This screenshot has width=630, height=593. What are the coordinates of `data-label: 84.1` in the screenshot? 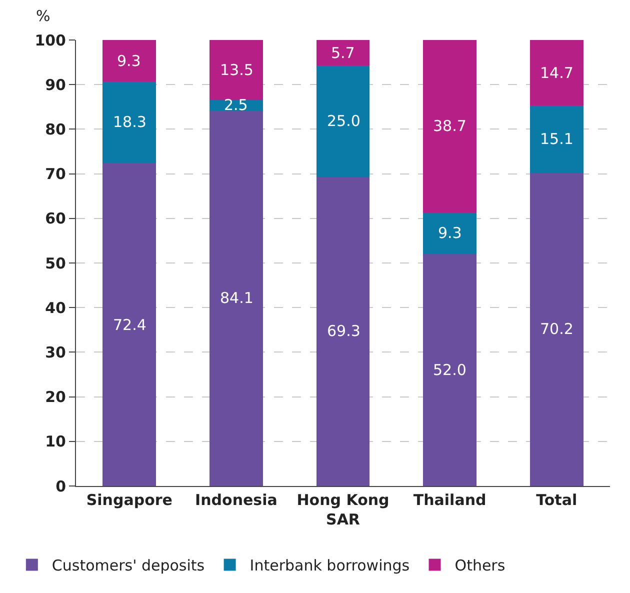 It's located at (237, 298).